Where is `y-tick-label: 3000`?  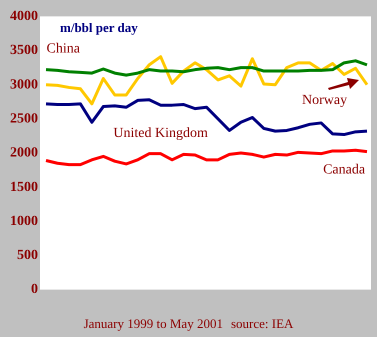
y-tick-label: 3000 is located at coordinates (24, 84).